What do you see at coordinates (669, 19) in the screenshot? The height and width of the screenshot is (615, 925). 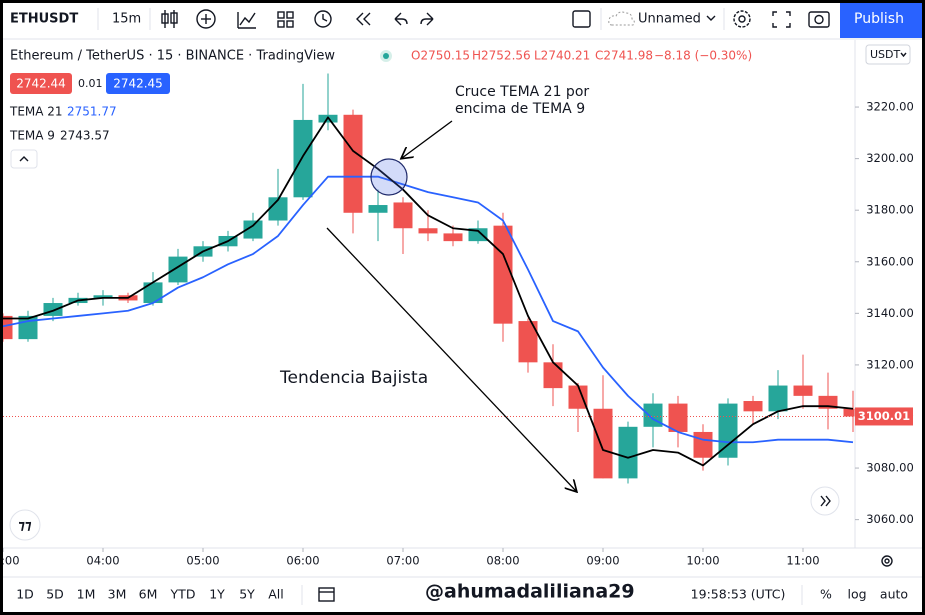 I see `layout-name: Unnamed` at bounding box center [669, 19].